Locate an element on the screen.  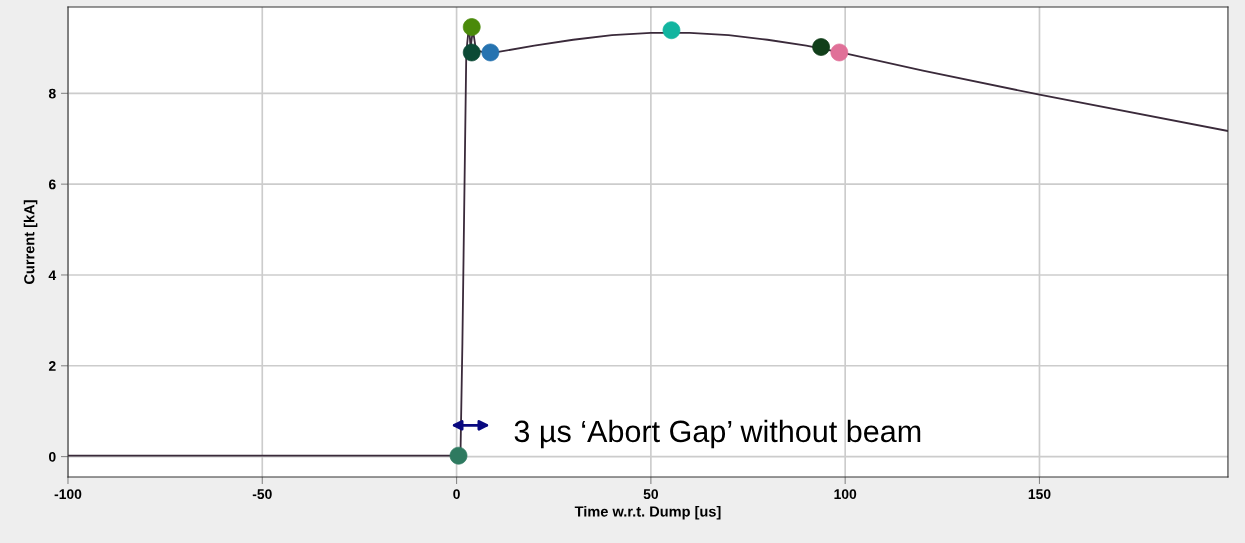
point is located at coordinates (839, 52).